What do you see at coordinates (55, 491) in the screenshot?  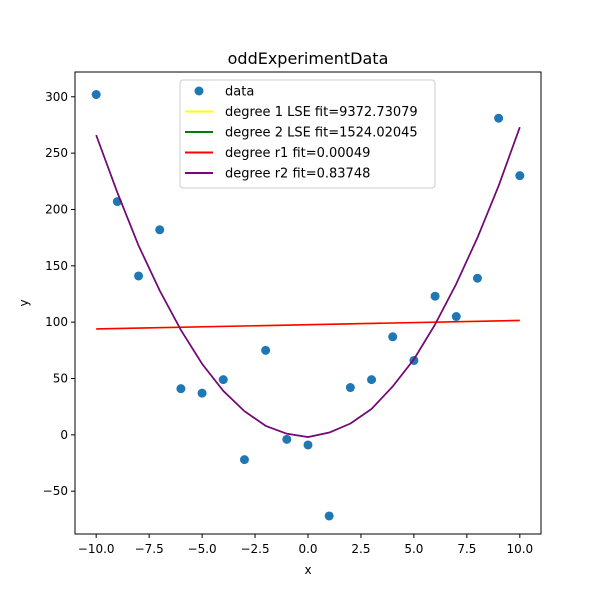 I see `y-tick-label: −50` at bounding box center [55, 491].